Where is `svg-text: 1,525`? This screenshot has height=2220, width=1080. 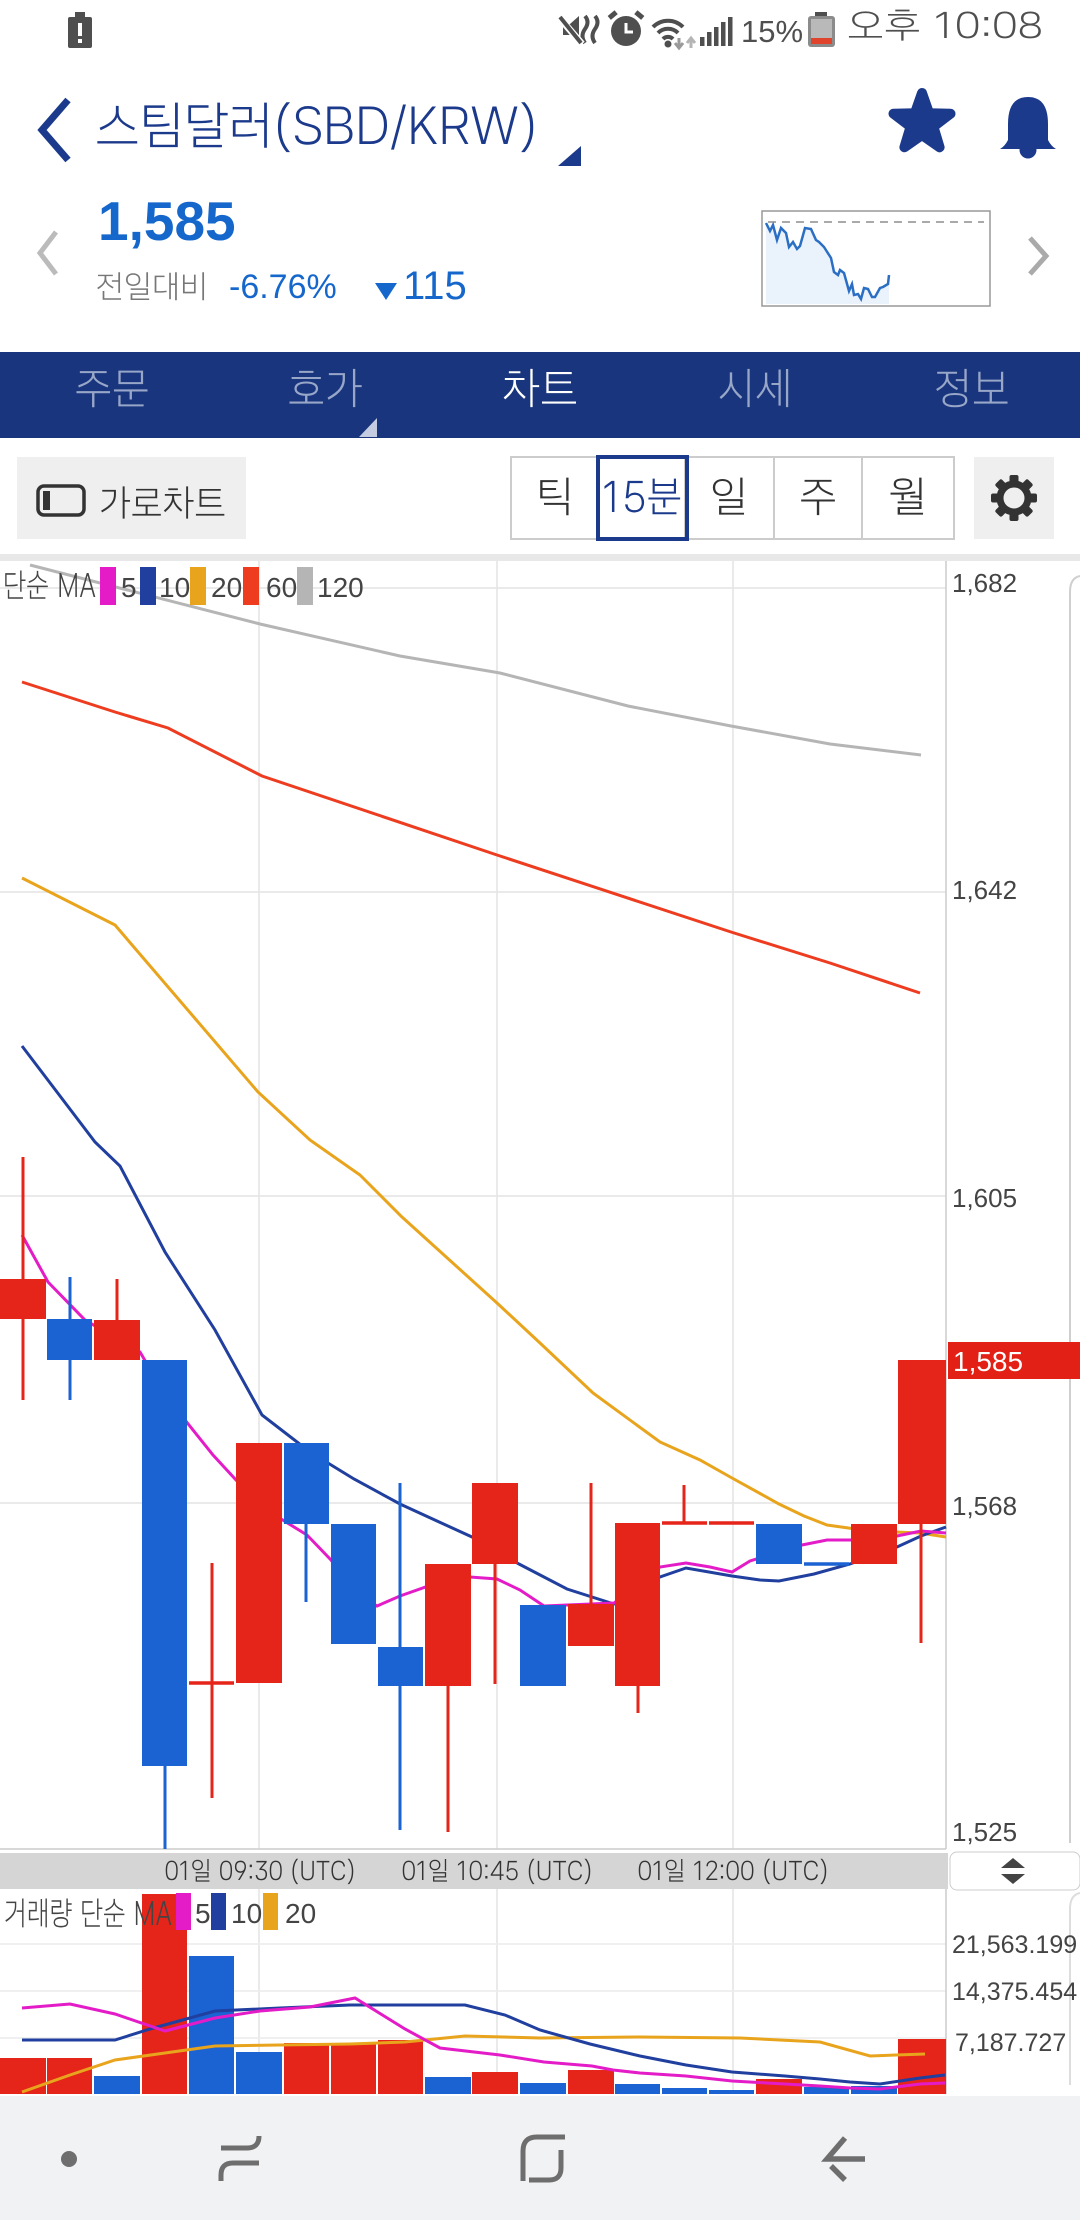
svg-text: 1,525 is located at coordinates (984, 1832).